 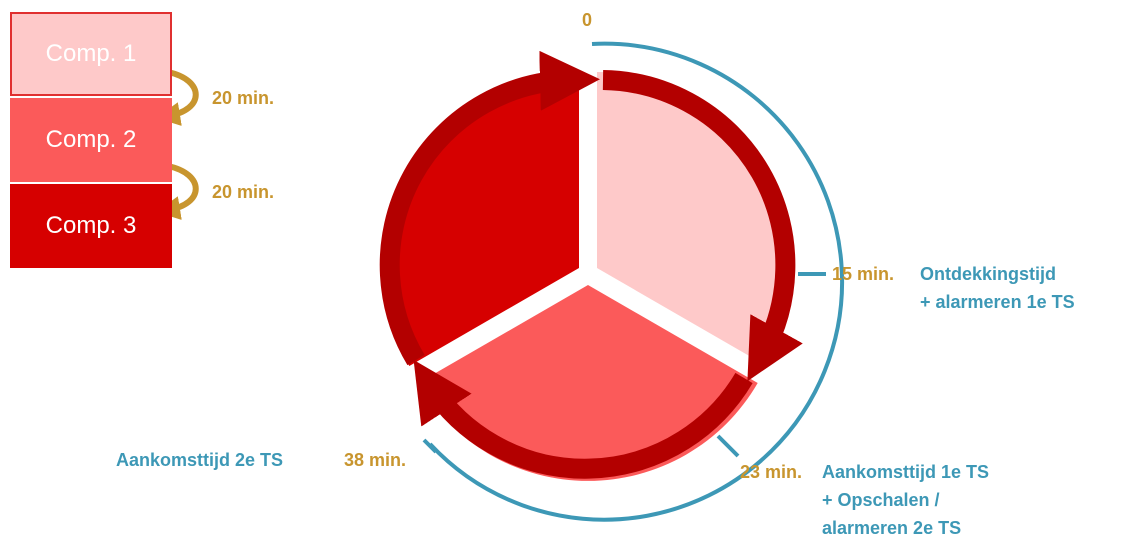 I want to click on component-1-label: Comp. 1, so click(x=91, y=53).